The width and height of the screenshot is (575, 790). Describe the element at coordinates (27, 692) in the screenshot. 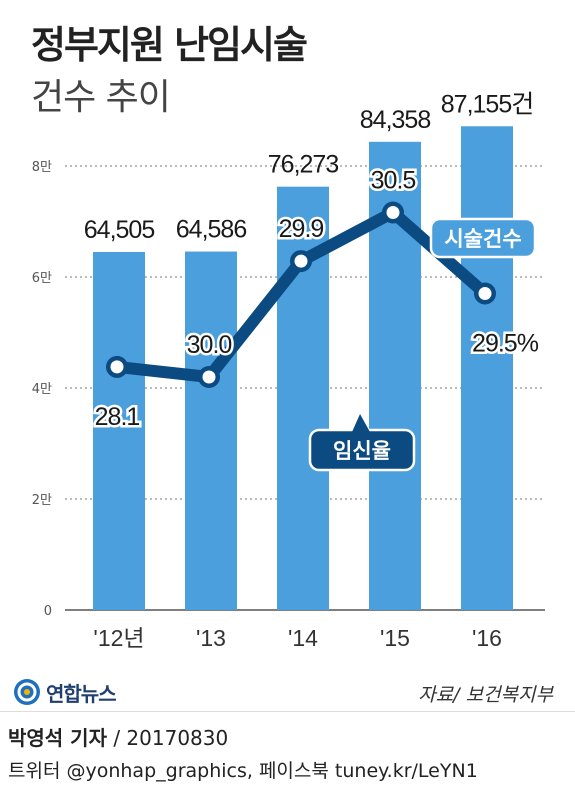

I see `yonhap-logo-icon` at that location.